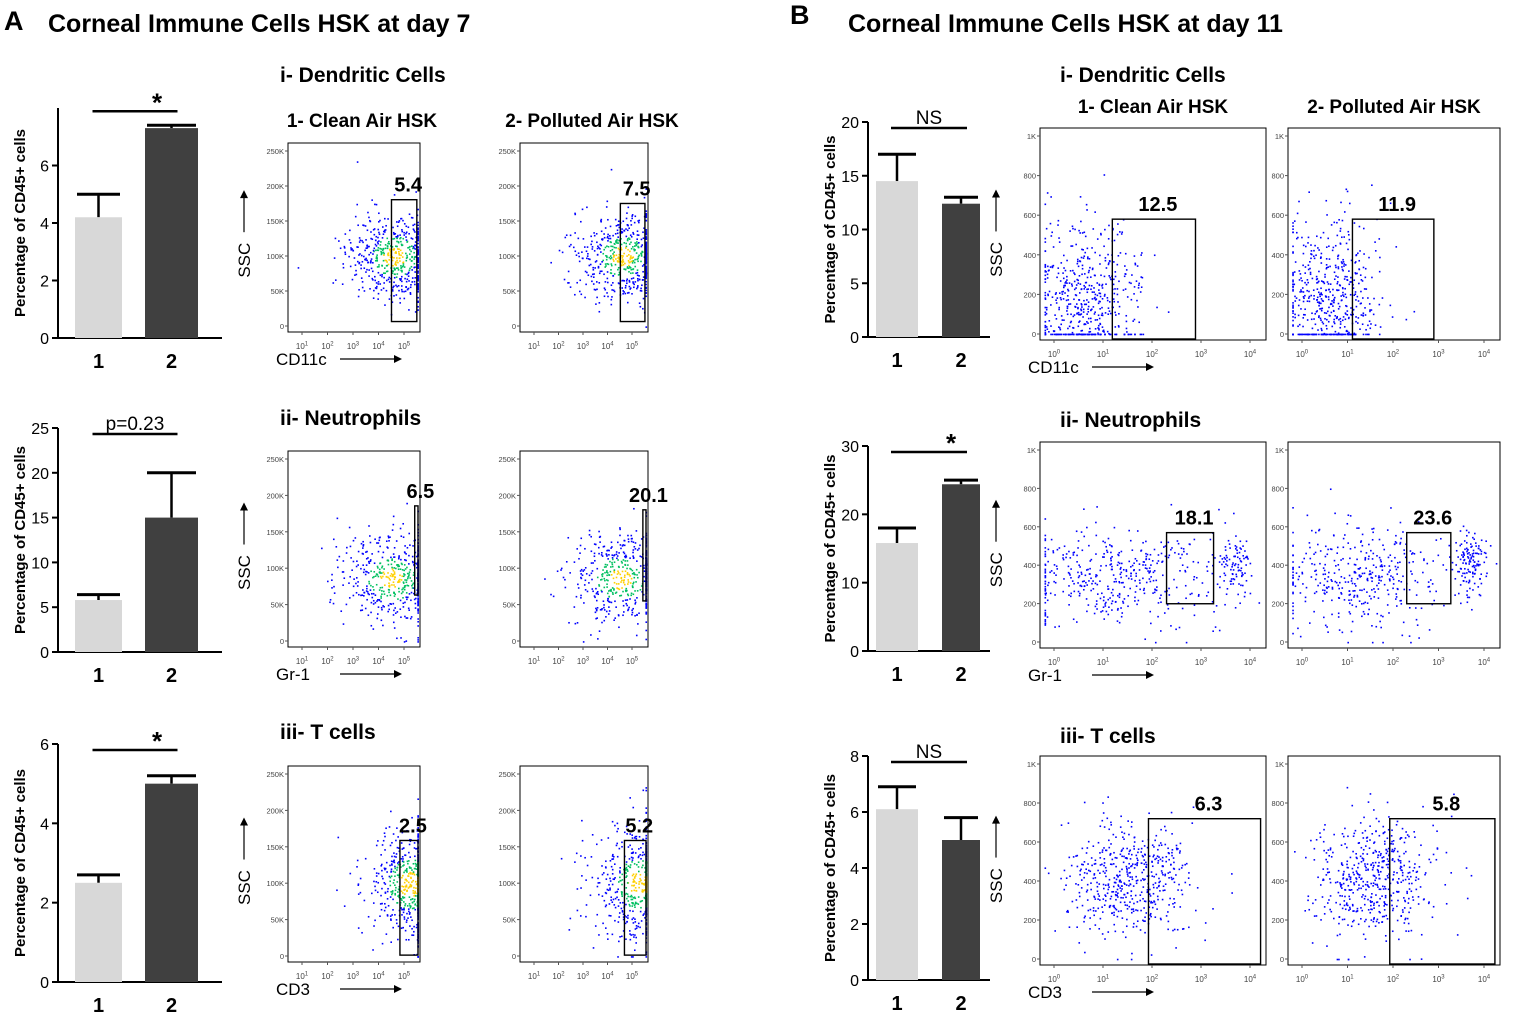 This screenshot has width=1514, height=1013. I want to click on y-tick-label: 50K, so click(509, 920).